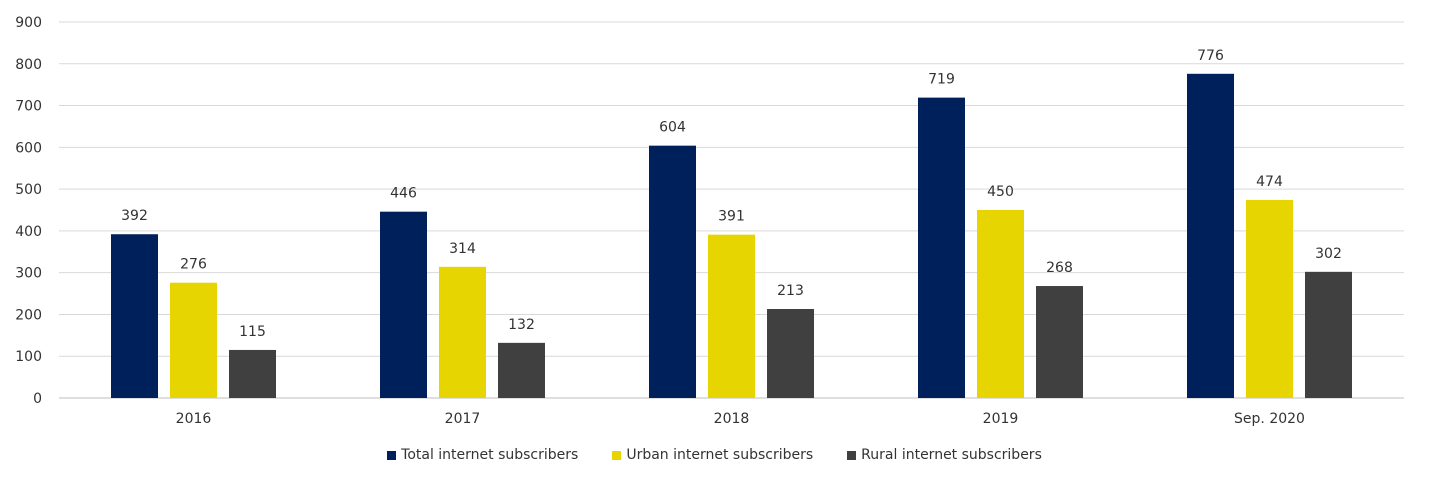 This screenshot has width=1429, height=487. I want to click on legend-item-urban: Urban internet subscribers, so click(712, 455).